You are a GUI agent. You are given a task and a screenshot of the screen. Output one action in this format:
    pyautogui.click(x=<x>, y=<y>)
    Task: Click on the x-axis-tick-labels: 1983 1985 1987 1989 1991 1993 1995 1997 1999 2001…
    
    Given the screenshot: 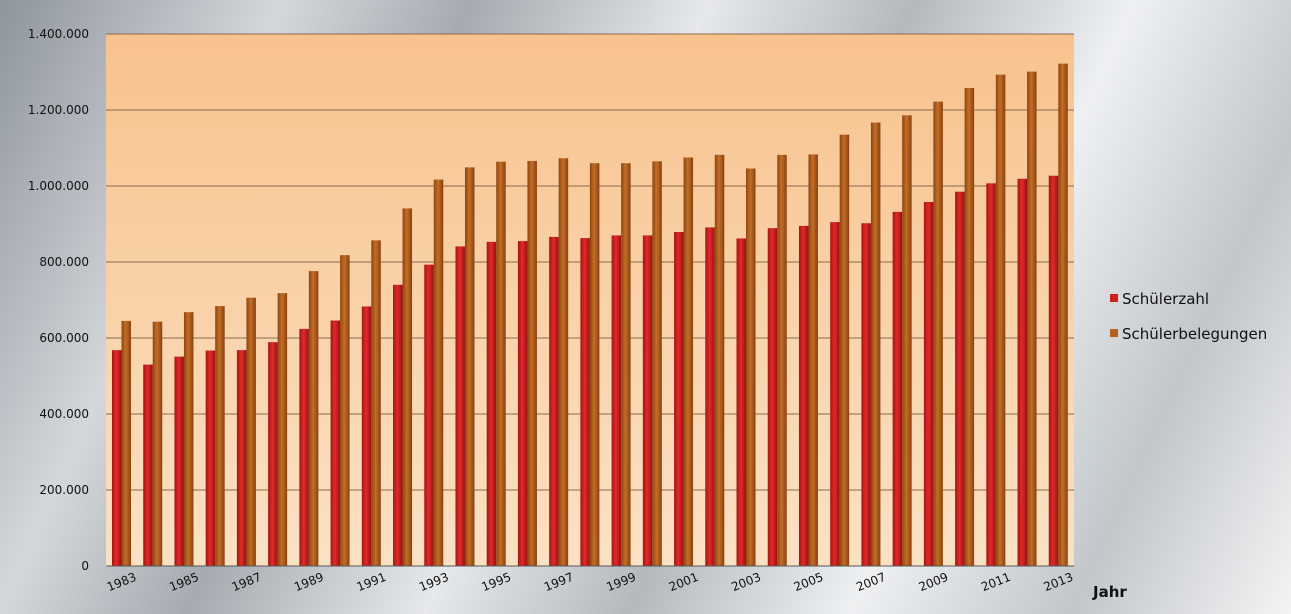 What is the action you would take?
    pyautogui.click(x=590, y=582)
    